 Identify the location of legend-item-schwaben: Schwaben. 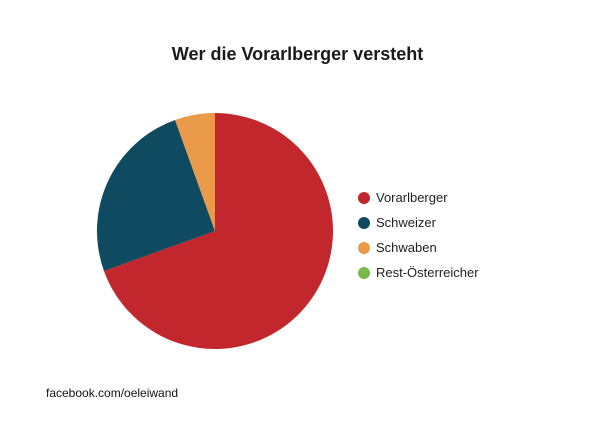
(418, 247).